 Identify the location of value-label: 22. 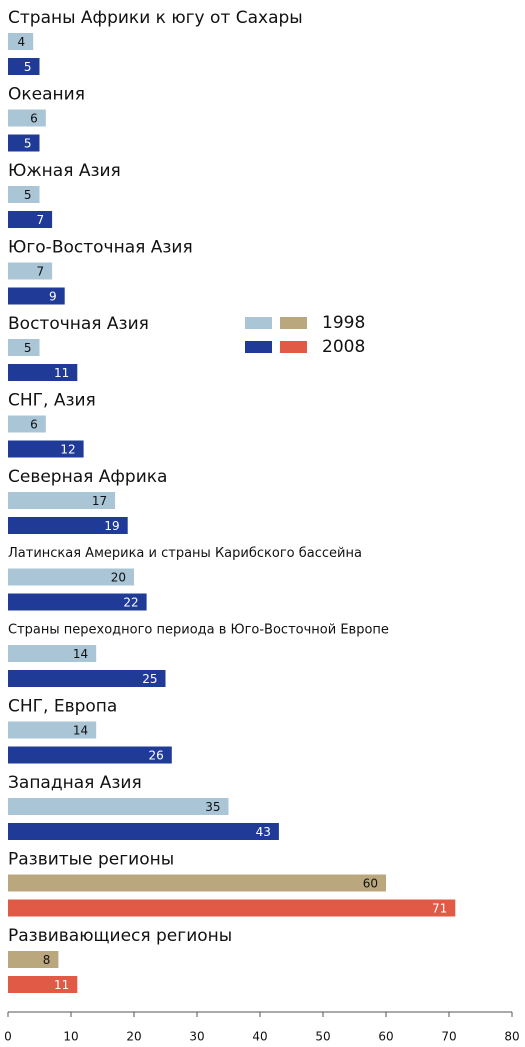
(130, 603).